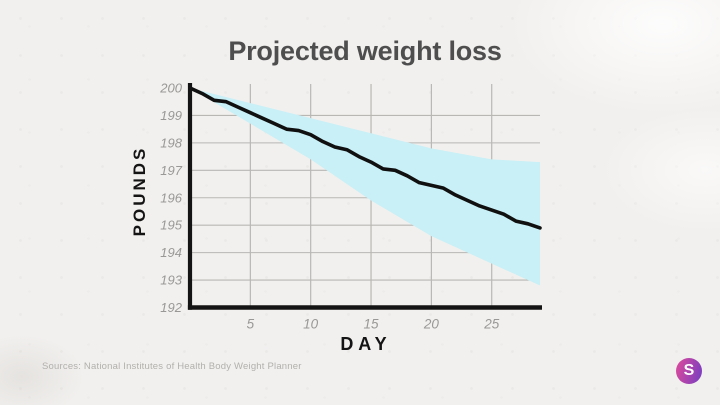 Image resolution: width=720 pixels, height=405 pixels. What do you see at coordinates (171, 197) in the screenshot?
I see `y-tick-label: 196` at bounding box center [171, 197].